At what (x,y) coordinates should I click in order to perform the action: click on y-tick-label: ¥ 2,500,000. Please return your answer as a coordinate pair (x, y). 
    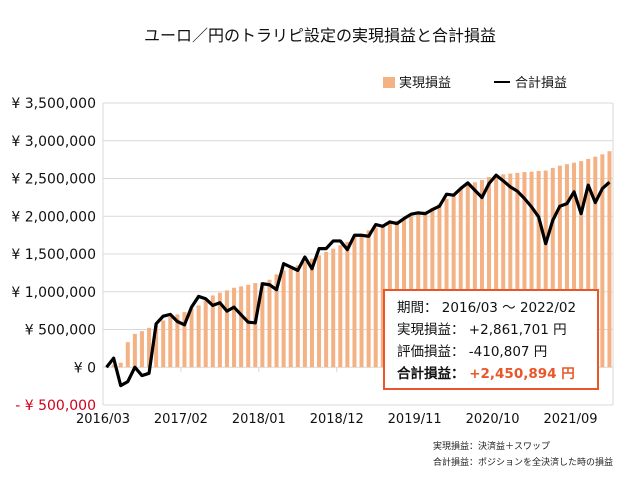
    Looking at the image, I should click on (53, 180).